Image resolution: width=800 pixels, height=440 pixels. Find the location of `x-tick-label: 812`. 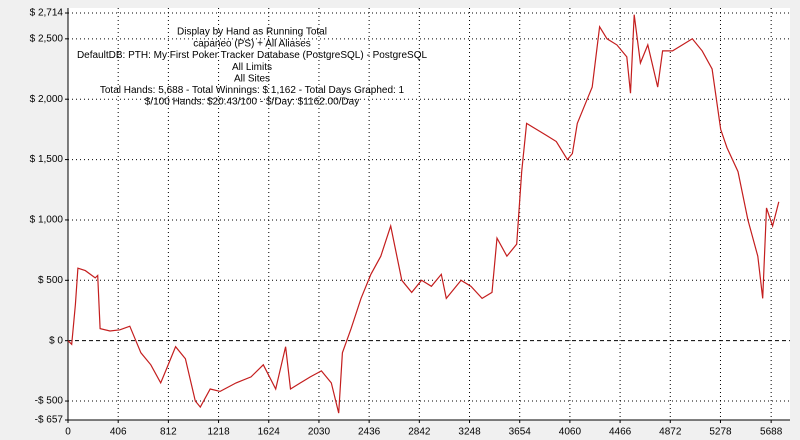

x-tick-label: 812 is located at coordinates (168, 432).